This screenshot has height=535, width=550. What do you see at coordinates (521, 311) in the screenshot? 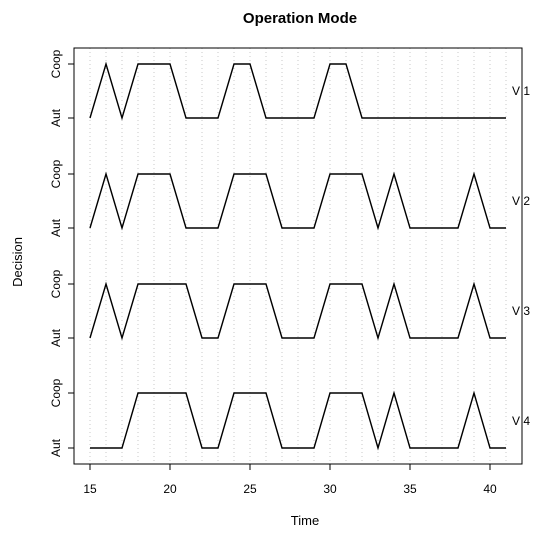
I see `series-label-3: V 3` at bounding box center [521, 311].